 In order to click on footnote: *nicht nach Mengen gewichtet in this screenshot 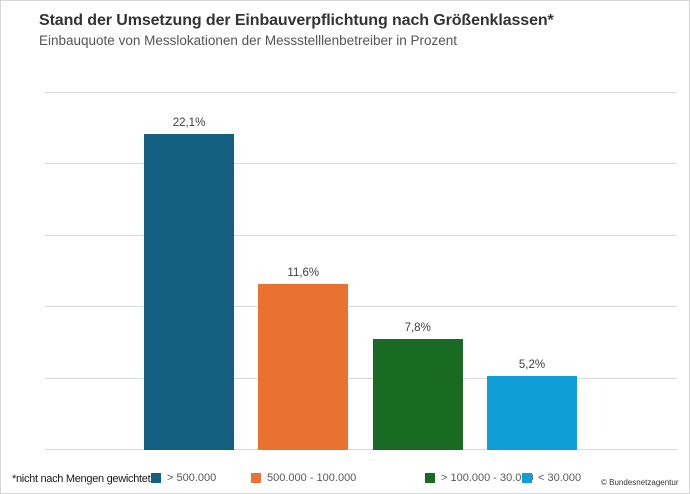, I will do `click(81, 479)`.